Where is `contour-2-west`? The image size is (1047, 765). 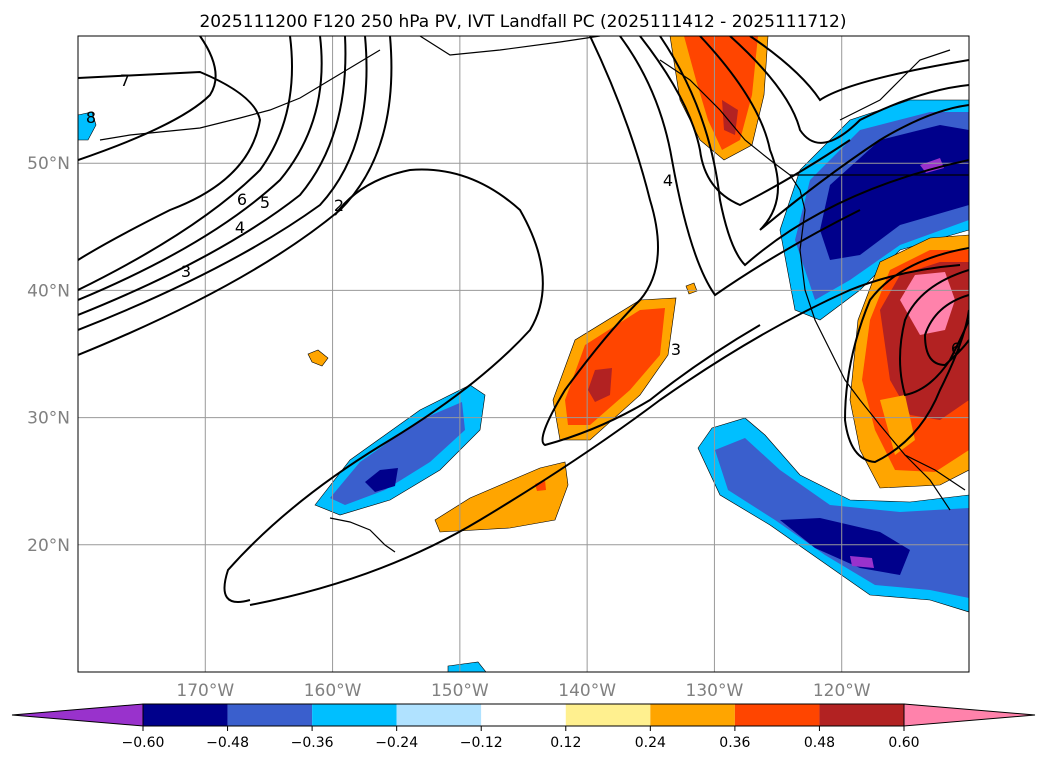 contour-2-west is located at coordinates (170, 165).